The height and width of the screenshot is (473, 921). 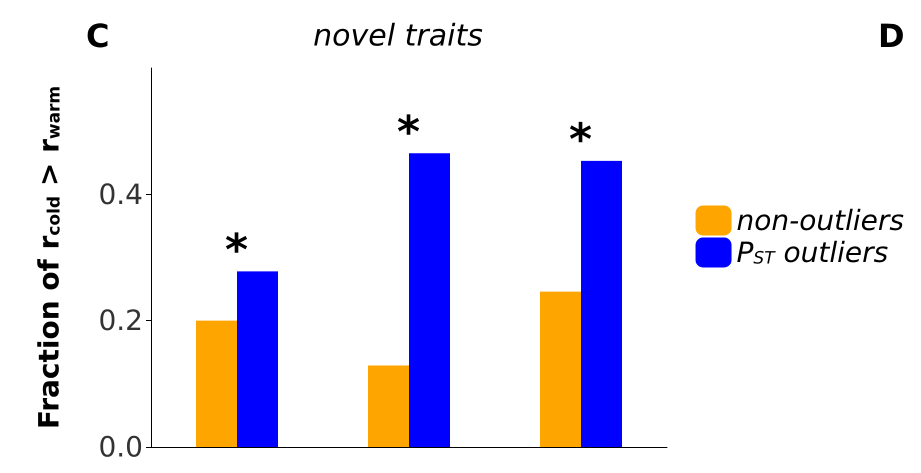 I want to click on y-tick-label: 0.4, so click(x=120, y=194).